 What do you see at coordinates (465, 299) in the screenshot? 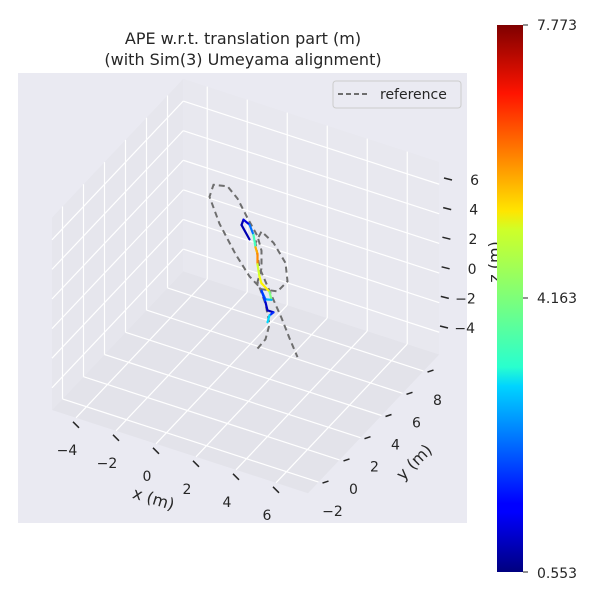
I see `z-tick-label: −2` at bounding box center [465, 299].